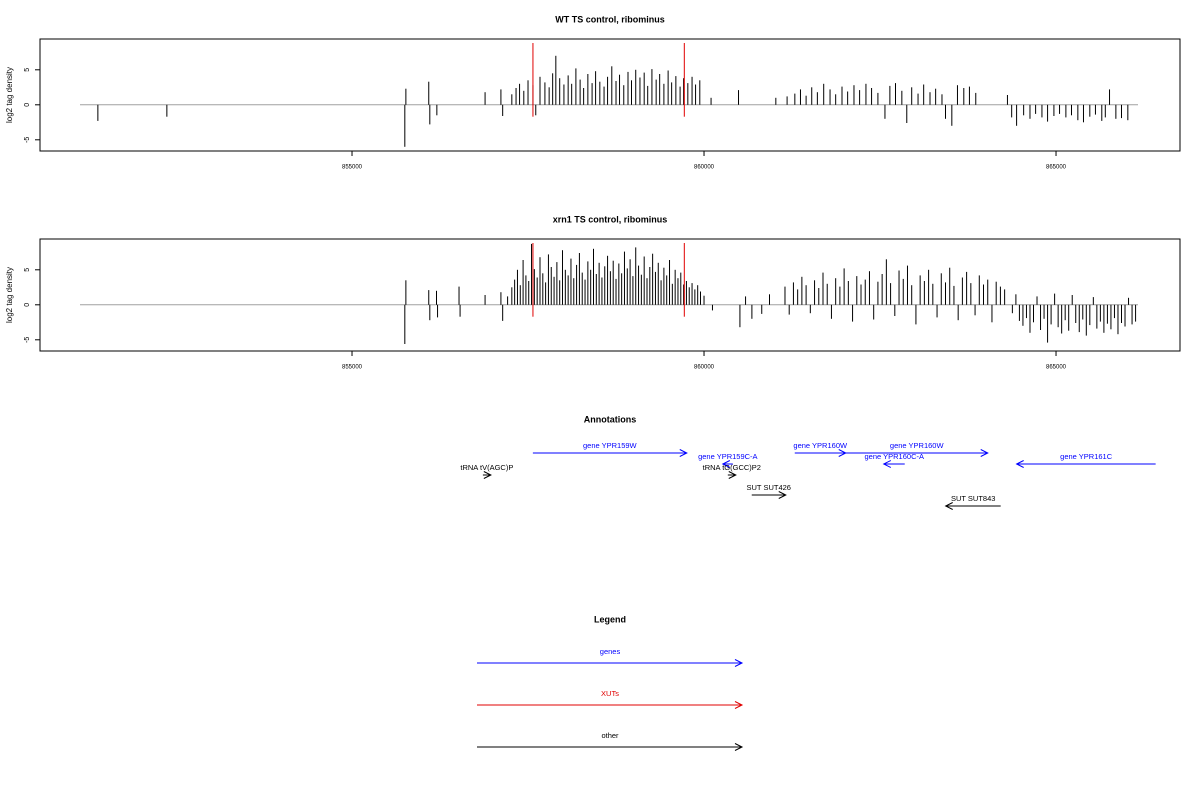 The image size is (1200, 800). Describe the element at coordinates (610, 693) in the screenshot. I see `legend-label: XUTs` at that location.